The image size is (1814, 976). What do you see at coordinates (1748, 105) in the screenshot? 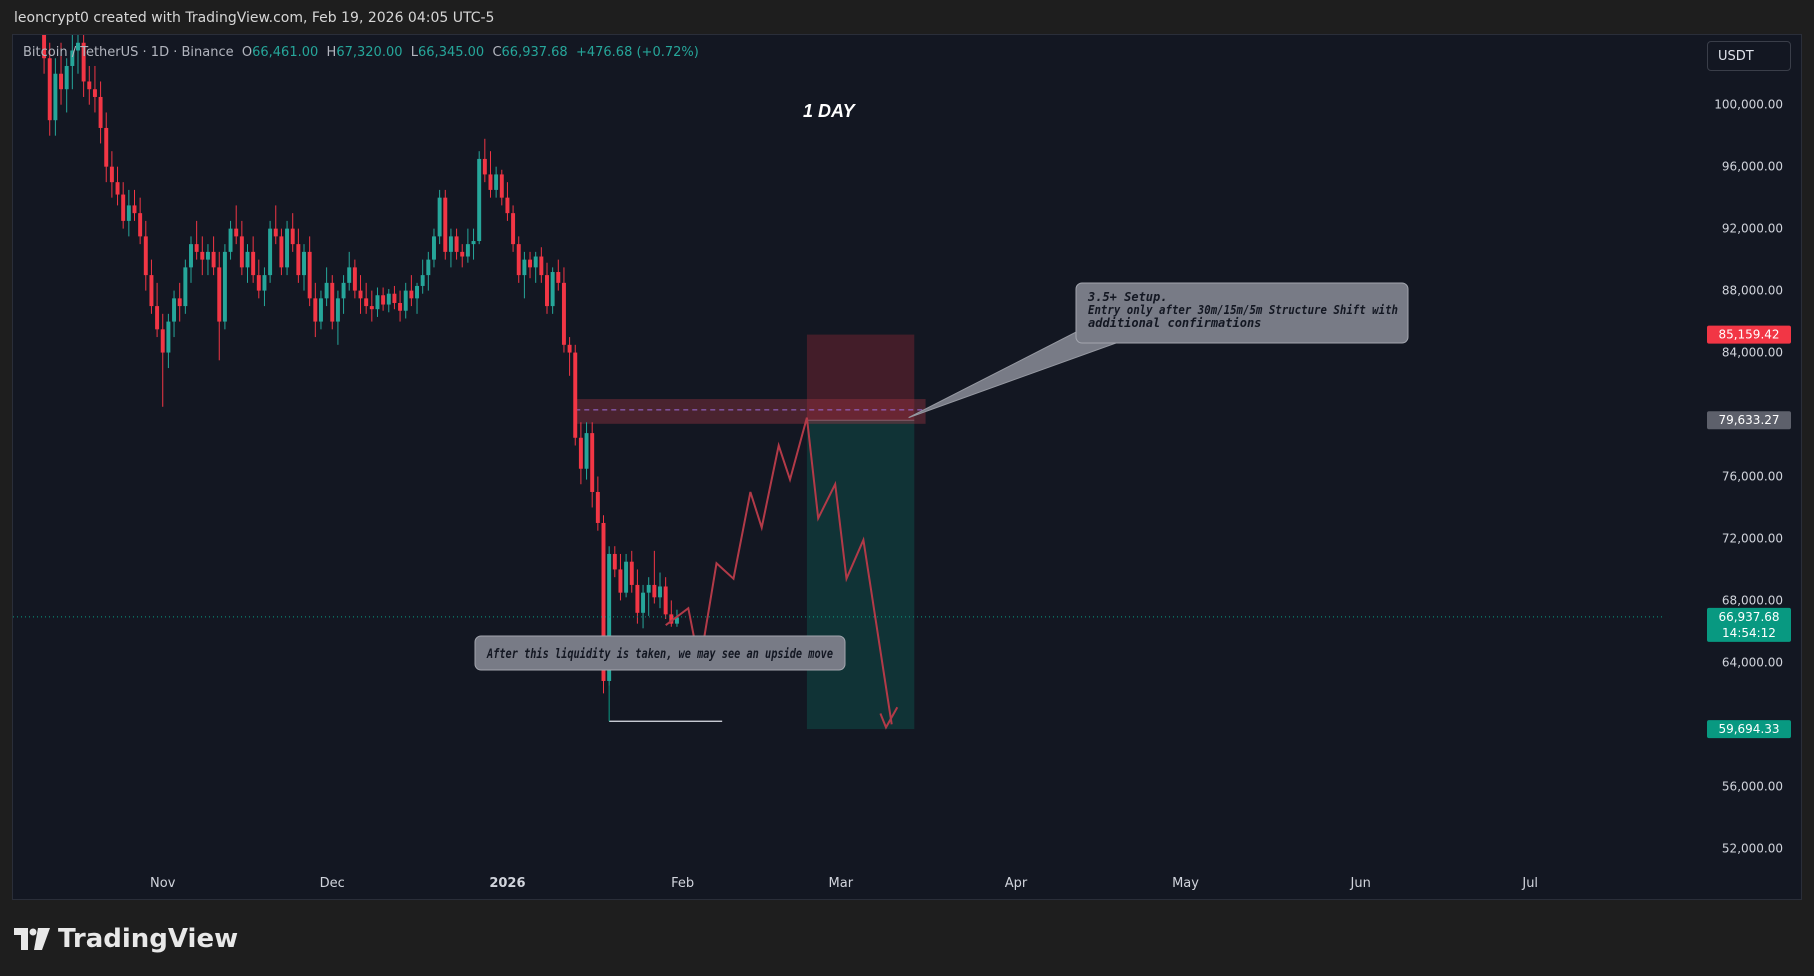
I see `y-tick-label: 100,000.00` at bounding box center [1748, 105].